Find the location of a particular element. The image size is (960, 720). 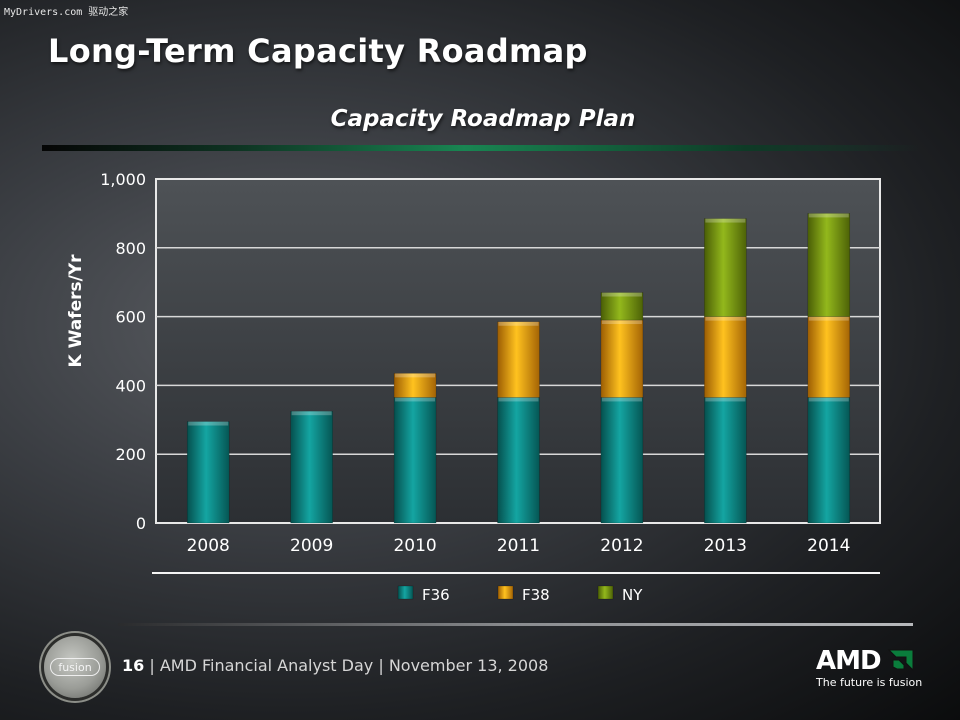

chart-title: Capacity Roadmap Plan is located at coordinates (483, 119).